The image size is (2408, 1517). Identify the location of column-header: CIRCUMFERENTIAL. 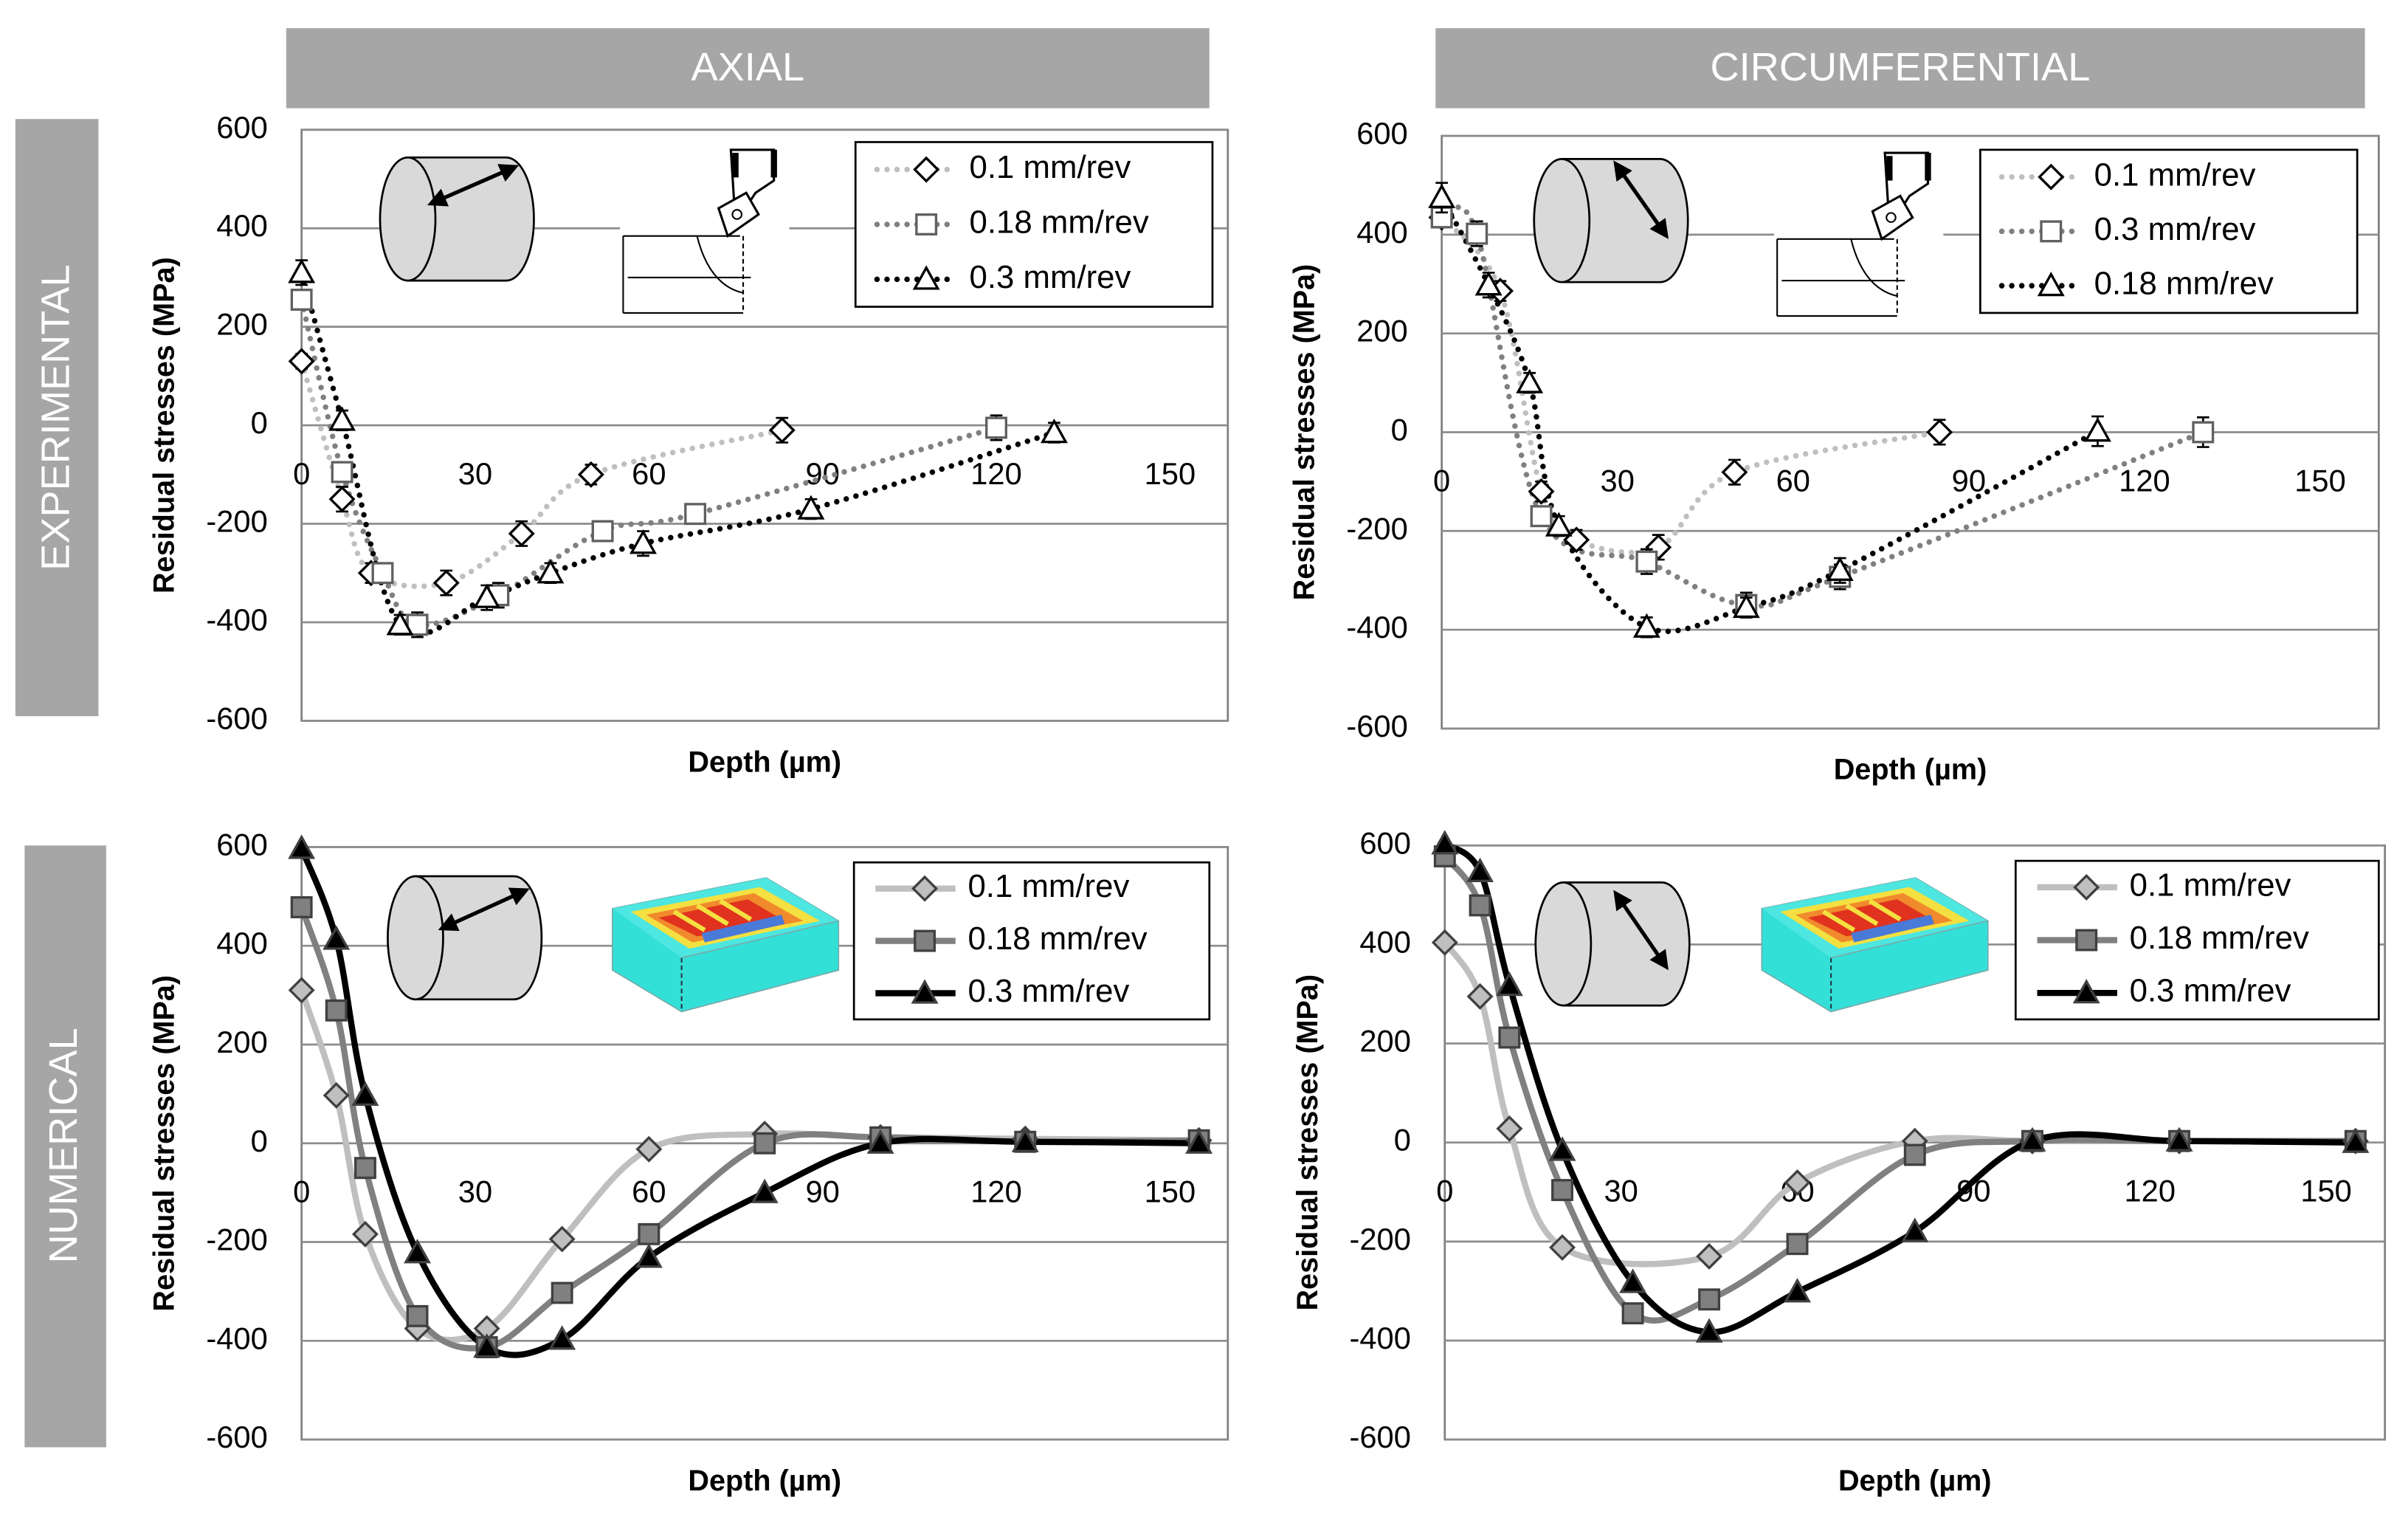
(1901, 67).